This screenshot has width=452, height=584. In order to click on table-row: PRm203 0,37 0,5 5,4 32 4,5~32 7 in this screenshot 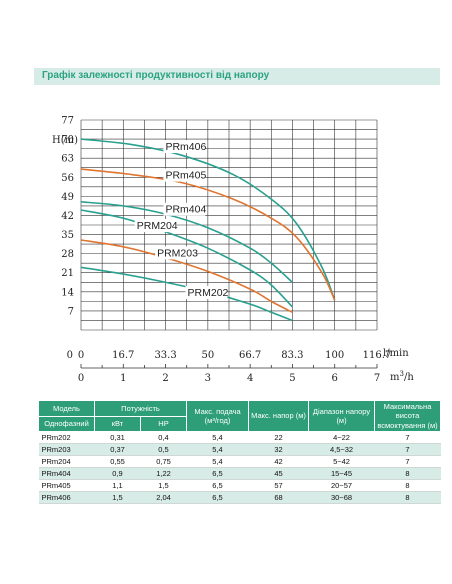, I will do `click(239, 450)`.